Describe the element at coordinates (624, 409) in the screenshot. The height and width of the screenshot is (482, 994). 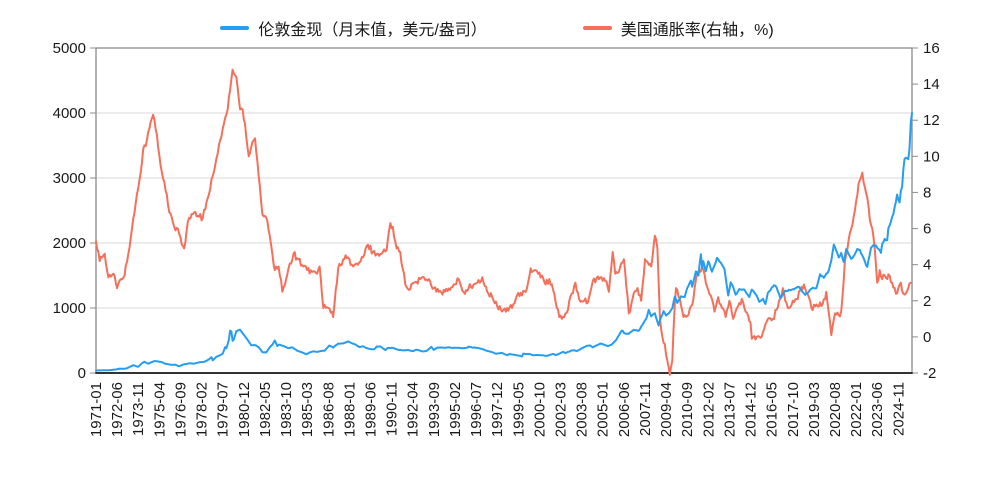
I see `svg-text: 2006-06` at that location.